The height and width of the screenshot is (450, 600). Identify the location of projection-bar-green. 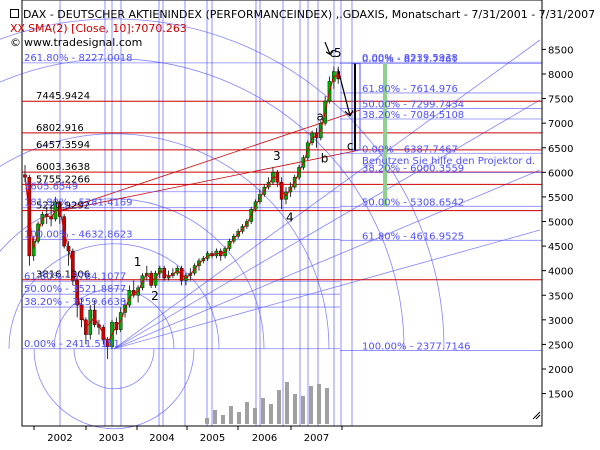
(385, 135).